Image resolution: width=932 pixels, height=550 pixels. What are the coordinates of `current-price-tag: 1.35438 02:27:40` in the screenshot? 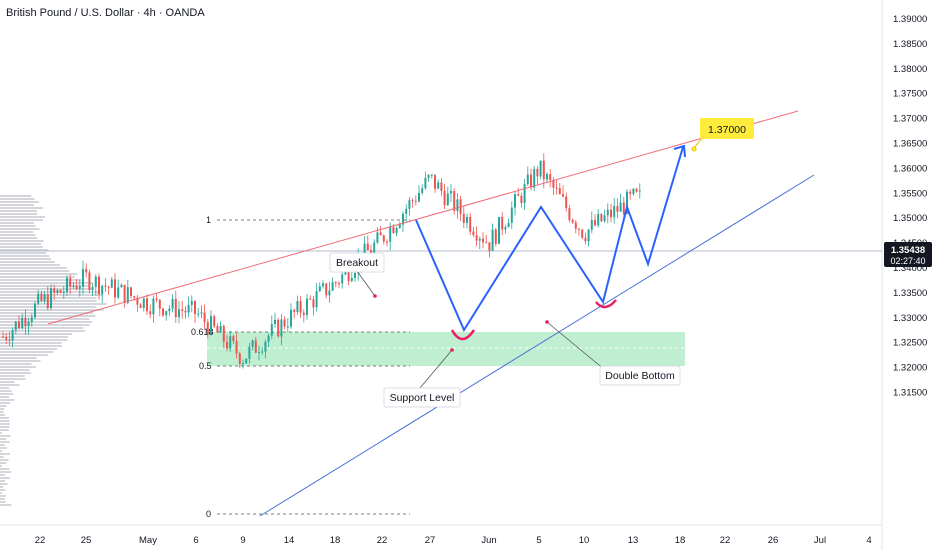 It's located at (908, 254).